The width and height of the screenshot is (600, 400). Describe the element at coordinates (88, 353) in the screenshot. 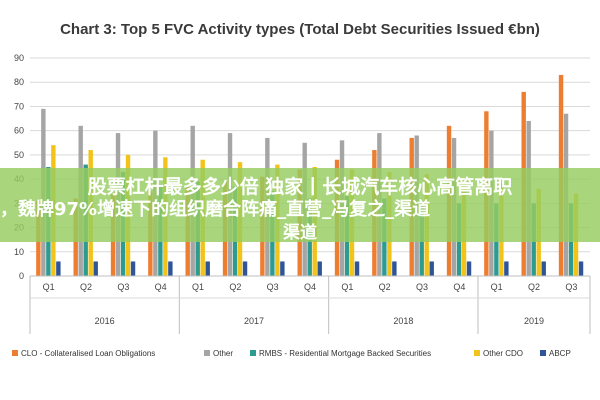

I see `legend-entry: CLO - Collateralised Loan Obligations` at that location.